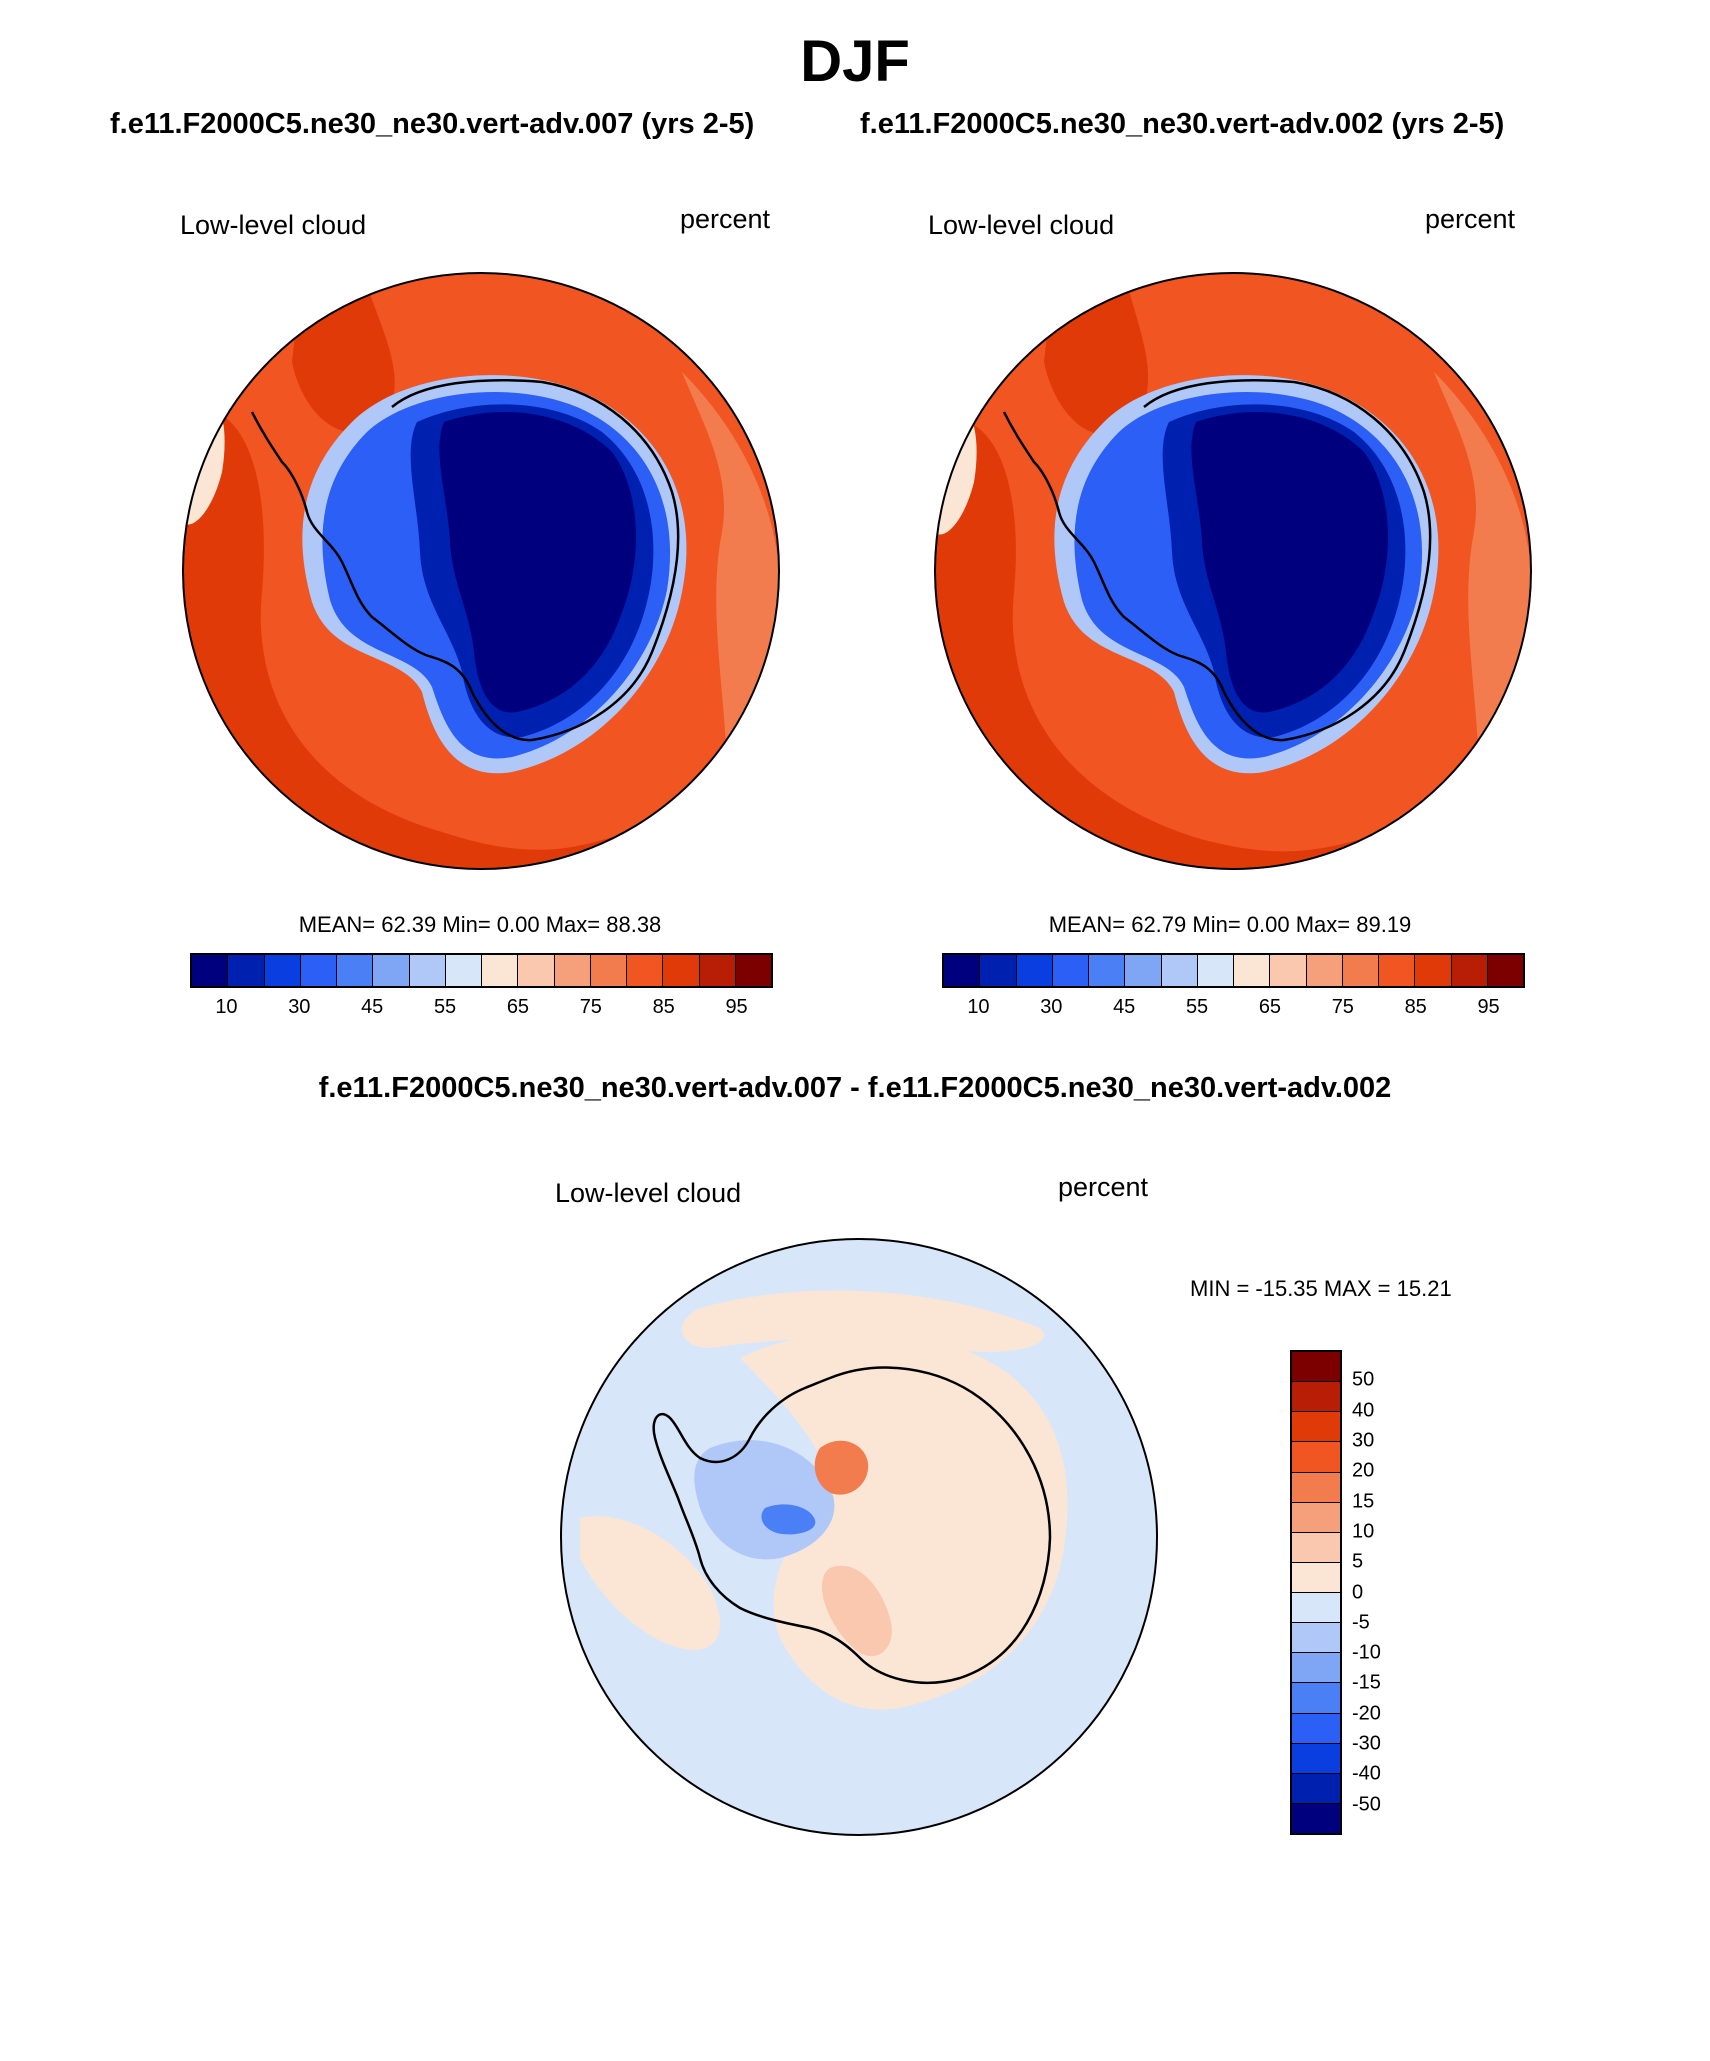  What do you see at coordinates (1124, 1007) in the screenshot?
I see `panel2-colorbar-tick-label: 45` at bounding box center [1124, 1007].